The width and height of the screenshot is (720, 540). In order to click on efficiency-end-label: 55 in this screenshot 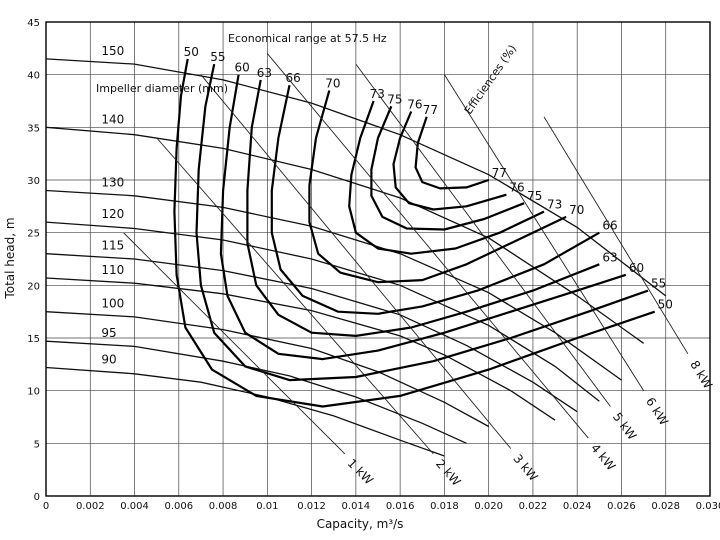, I will do `click(658, 284)`.